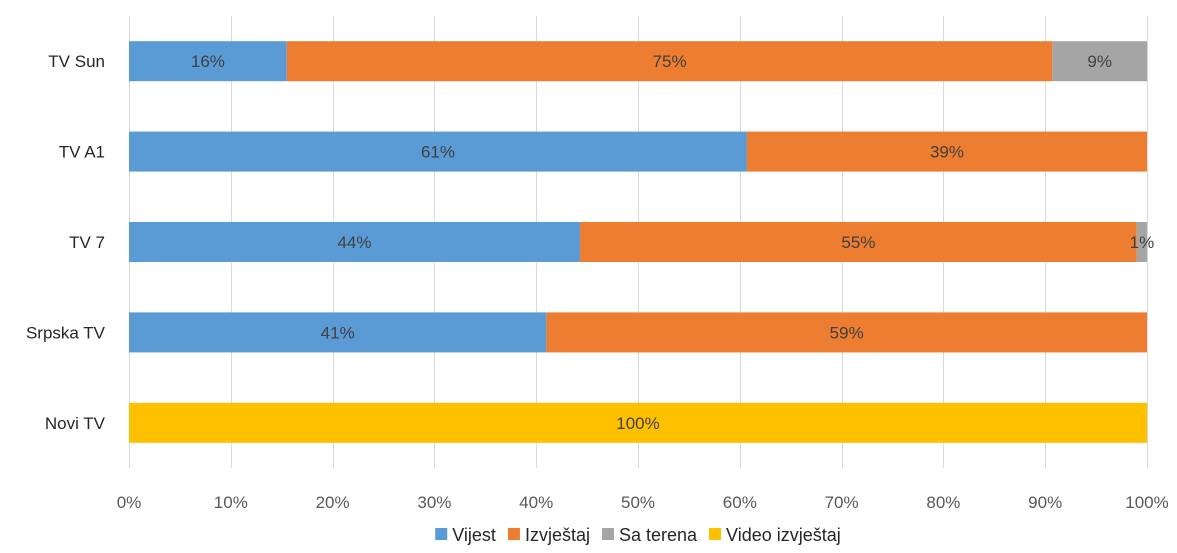 This screenshot has width=1177, height=553. Describe the element at coordinates (557, 535) in the screenshot. I see `legend-label: Izvještaj` at that location.